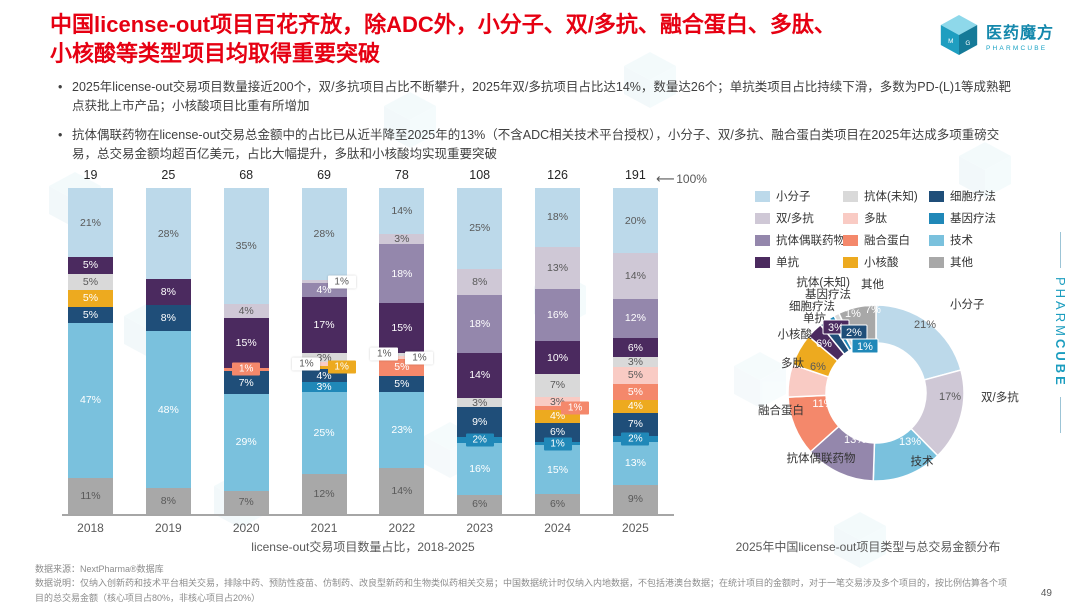 The height and width of the screenshot is (608, 1080). I want to click on x-axis-label: 2025, so click(635, 528).